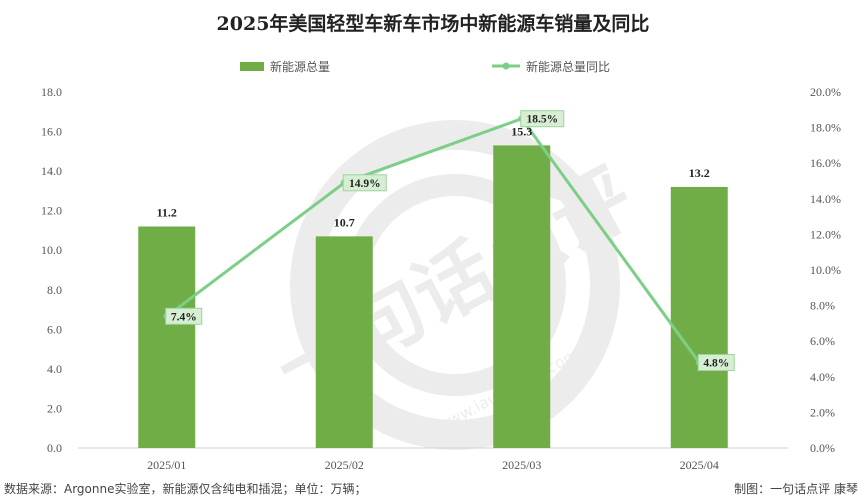 The width and height of the screenshot is (867, 501). What do you see at coordinates (54, 329) in the screenshot?
I see `y-left-tick-label: 6.0` at bounding box center [54, 329].